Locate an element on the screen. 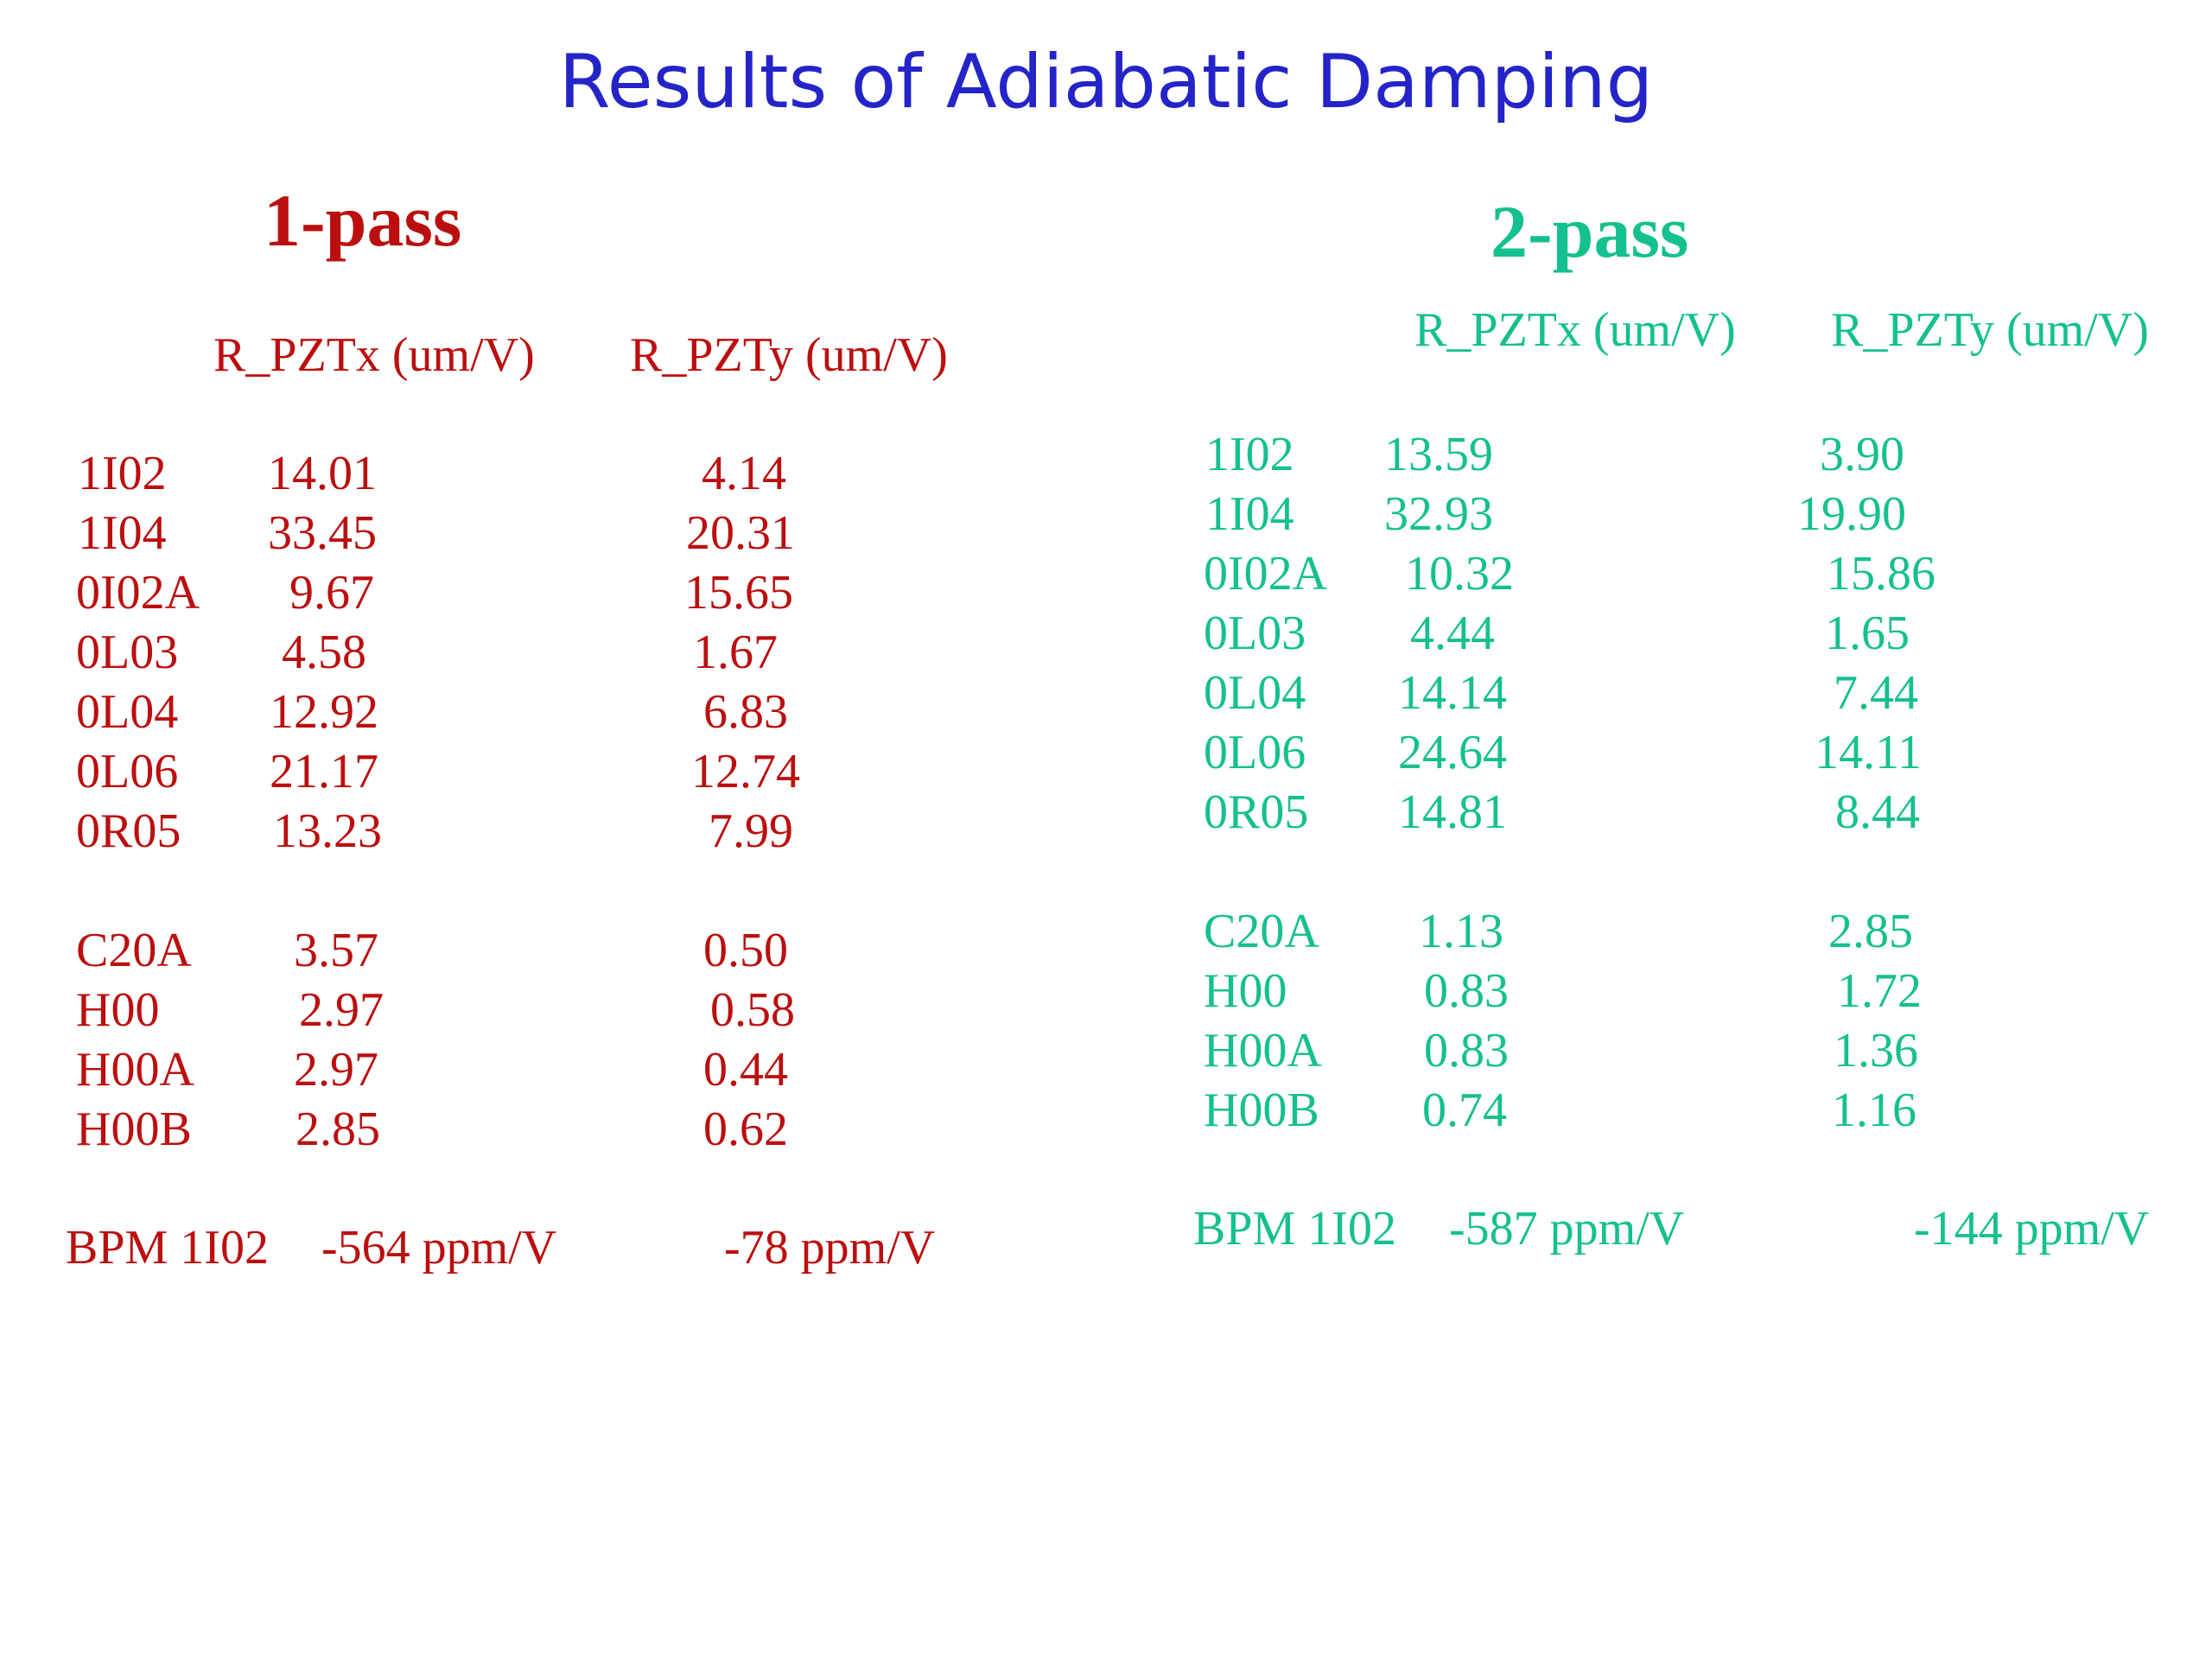 The height and width of the screenshot is (1659, 2212). one-pass-row-name: 0L06 is located at coordinates (127, 771).